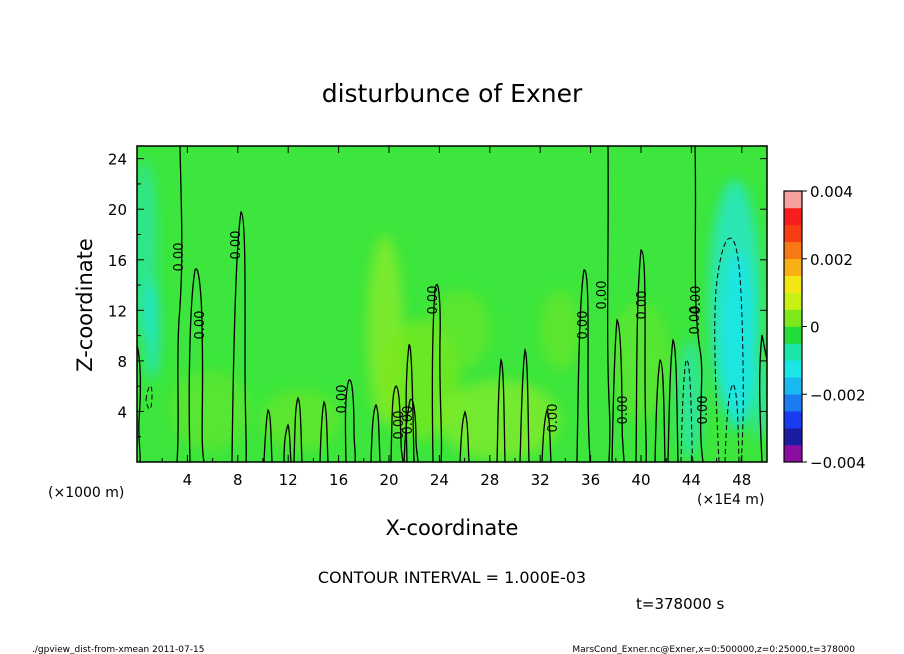 This screenshot has height=654, width=904. I want to click on x-tick-label: 32, so click(540, 480).